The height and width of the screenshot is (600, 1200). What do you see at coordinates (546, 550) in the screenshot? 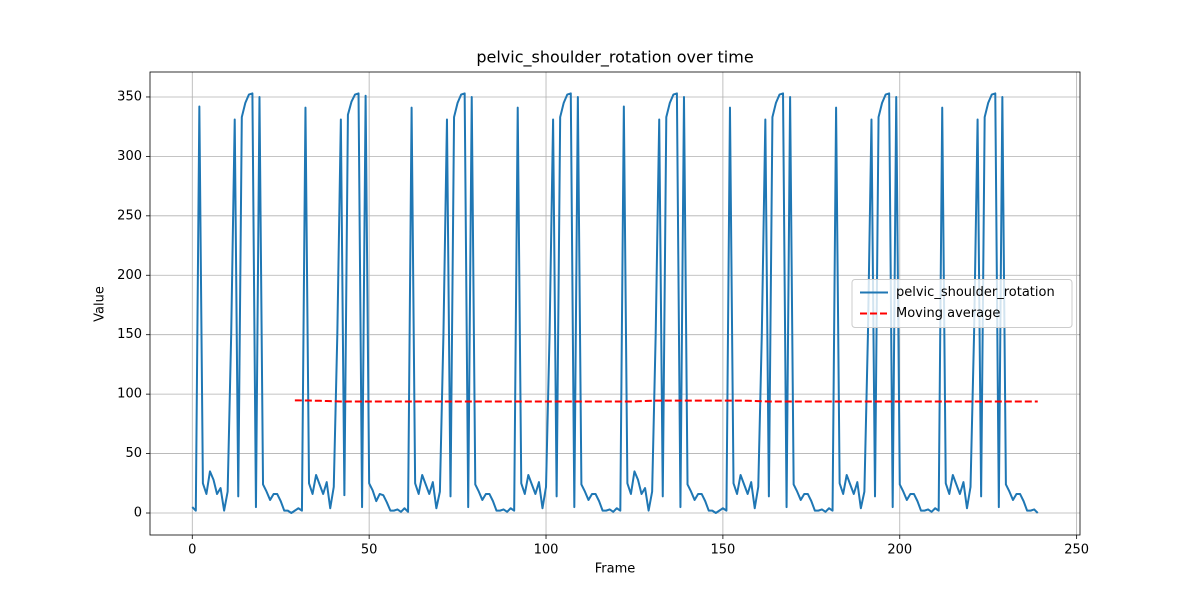
I see `x-tick-label: 100` at bounding box center [546, 550].